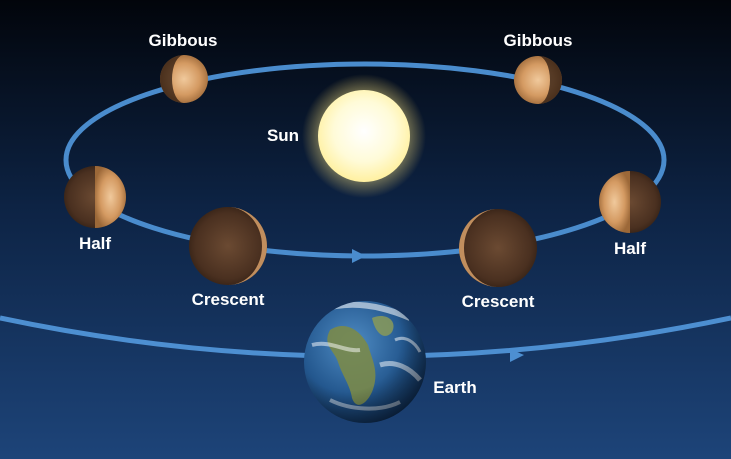 This screenshot has height=459, width=731. Describe the element at coordinates (538, 80) in the screenshot. I see `venus-gibbous-right` at that location.